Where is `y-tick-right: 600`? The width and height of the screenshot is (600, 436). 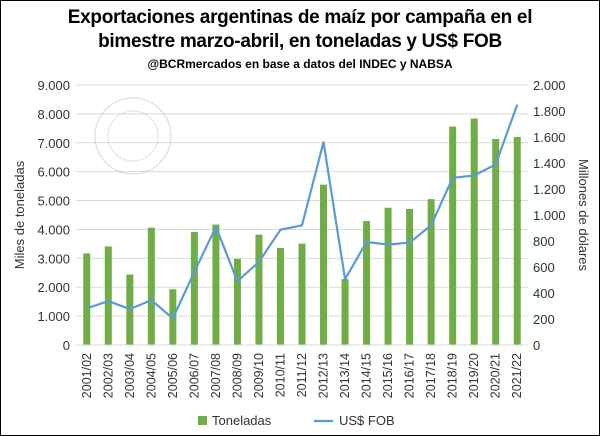 y-tick-right: 600 is located at coordinates (544, 267).